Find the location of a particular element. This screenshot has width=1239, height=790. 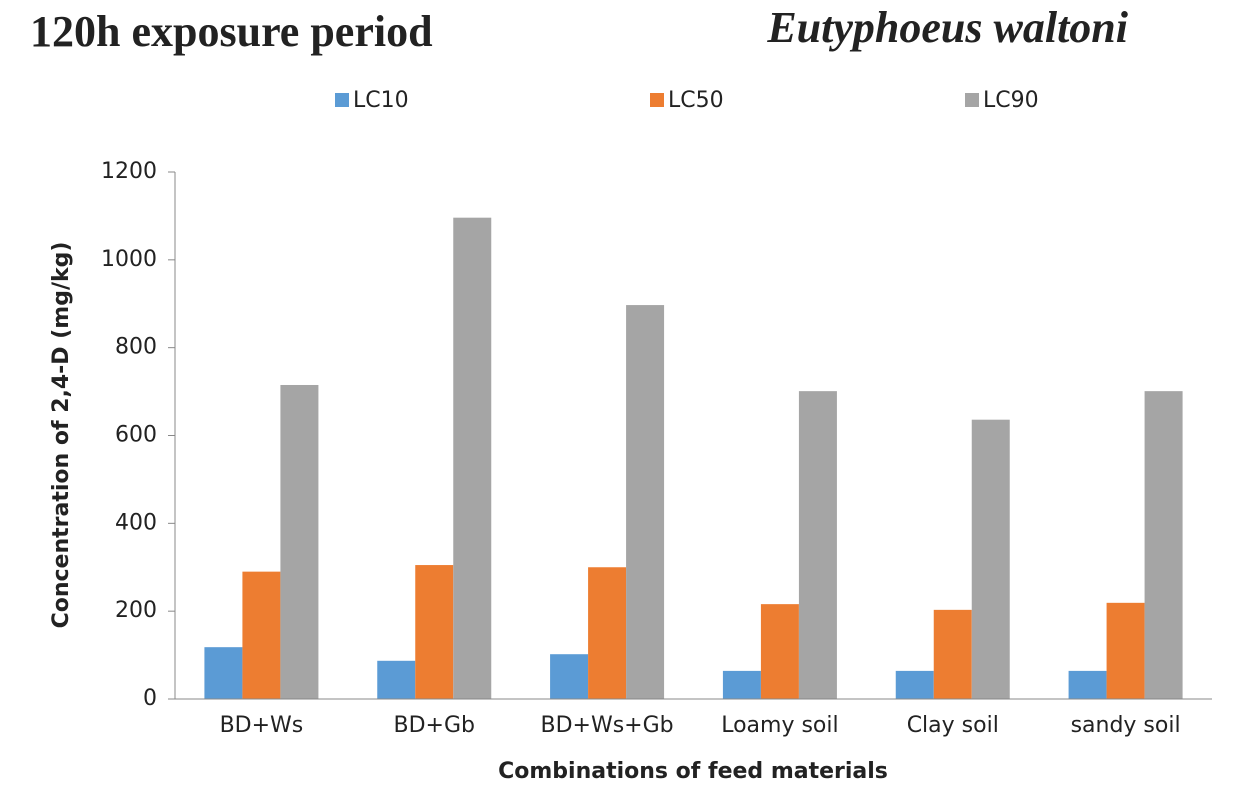

legend-label: LC90 is located at coordinates (1011, 100).